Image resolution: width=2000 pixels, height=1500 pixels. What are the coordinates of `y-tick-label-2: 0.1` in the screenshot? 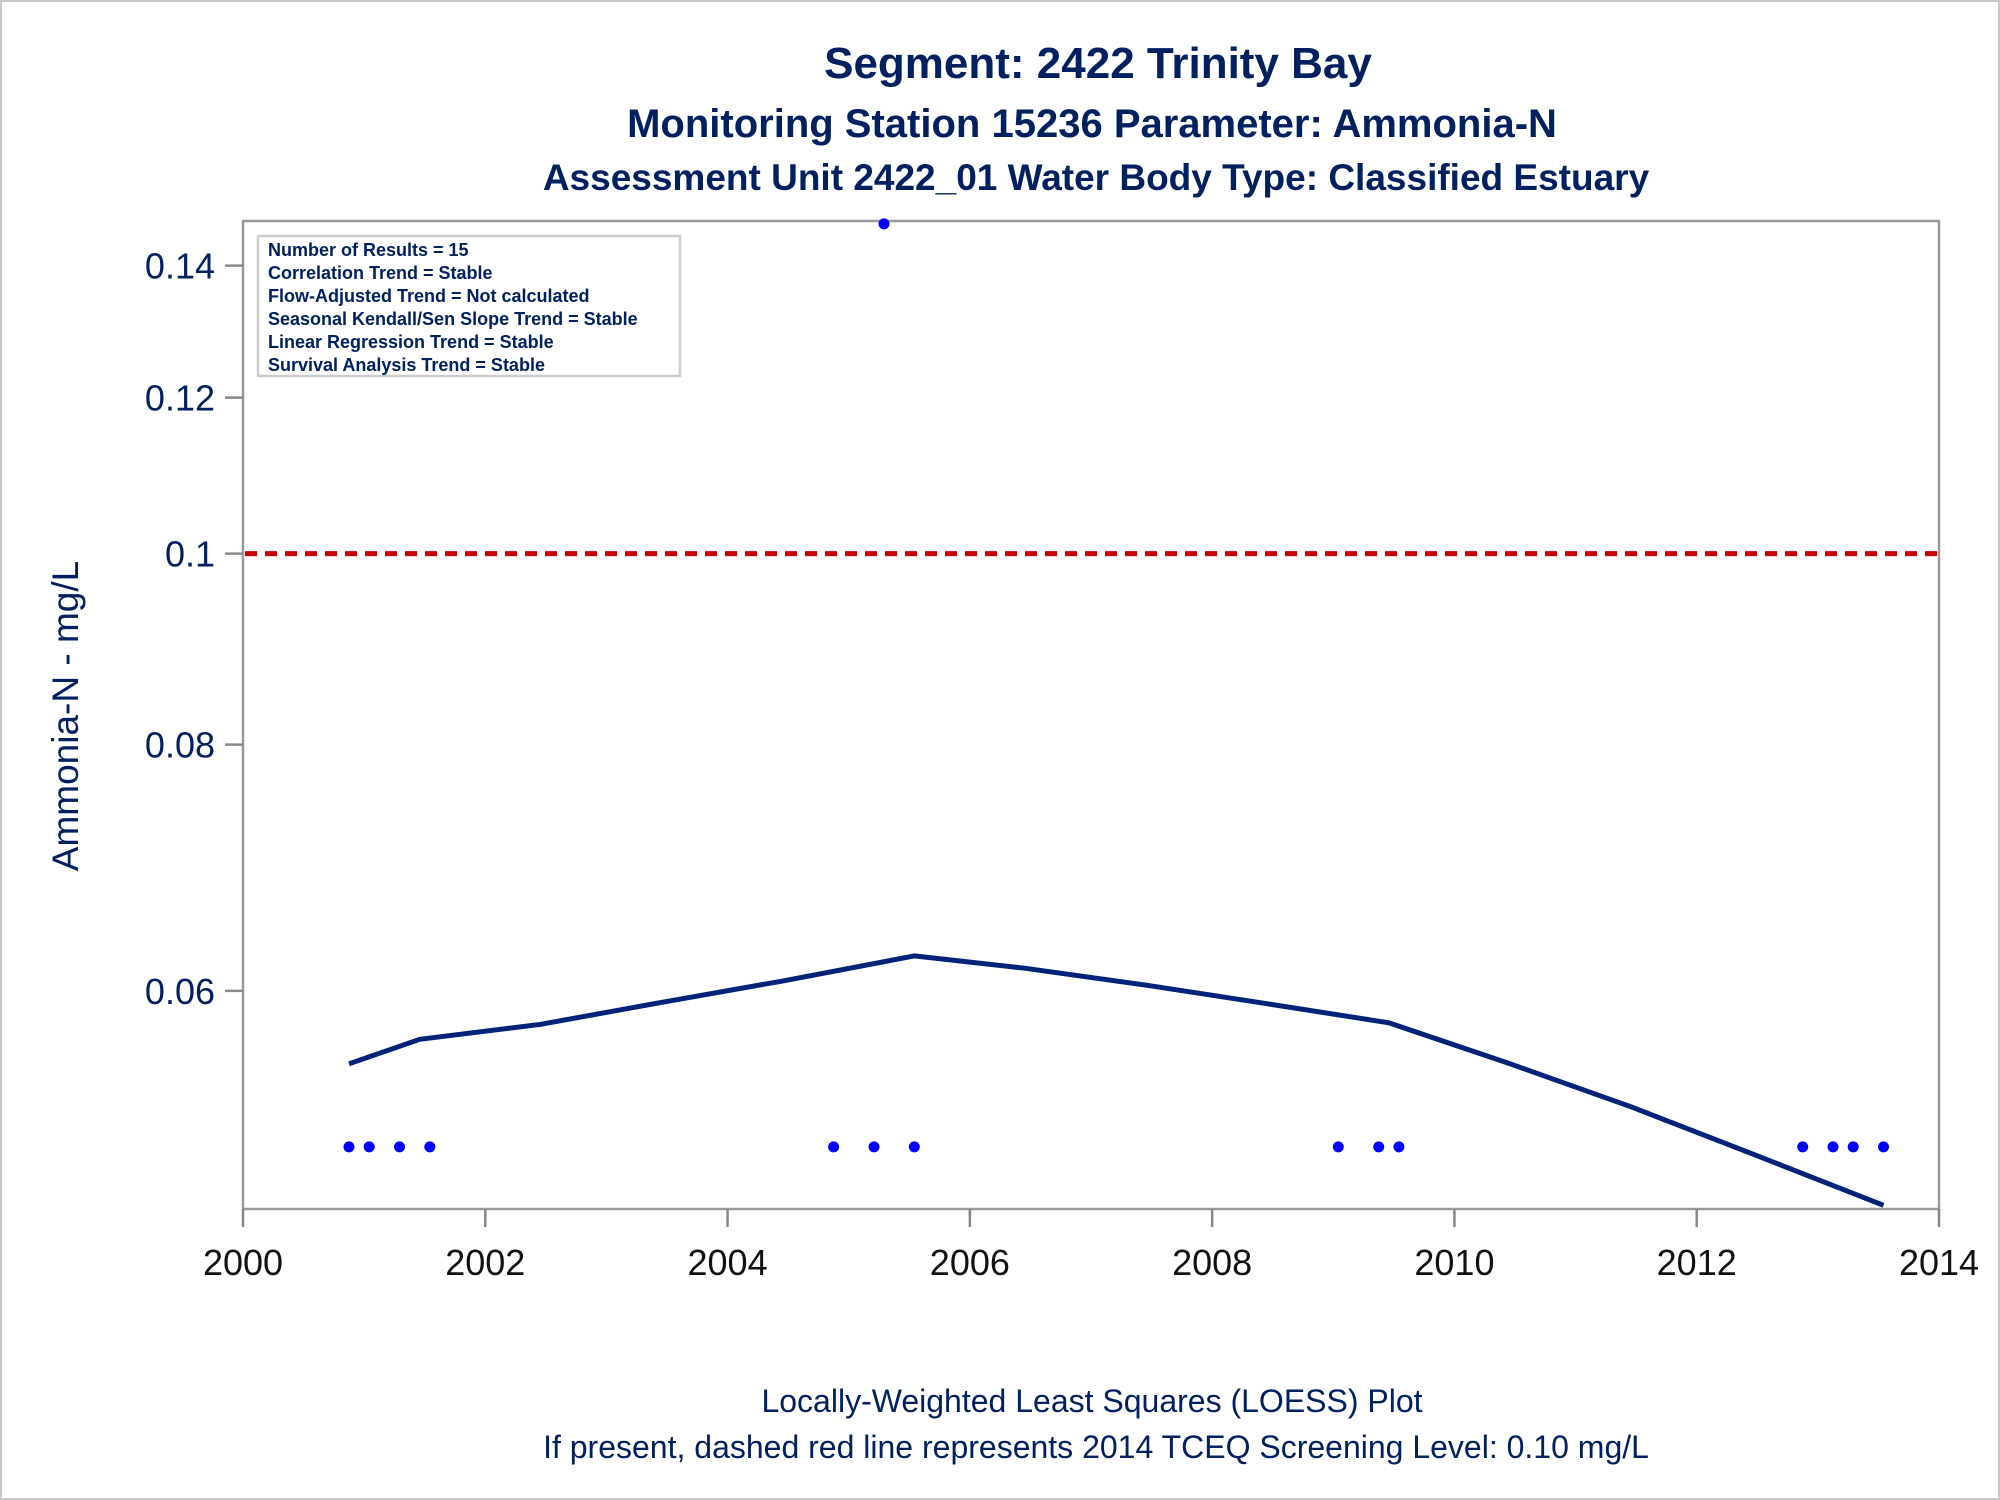 It's located at (190, 554).